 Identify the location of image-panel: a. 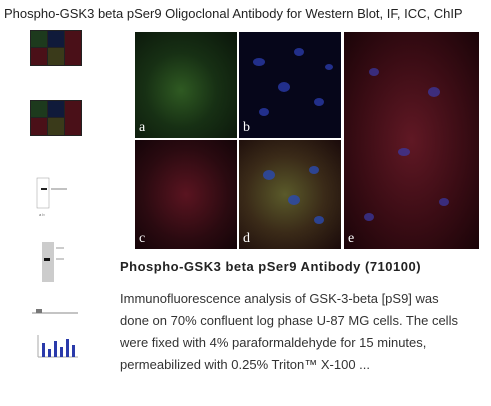
(186, 85).